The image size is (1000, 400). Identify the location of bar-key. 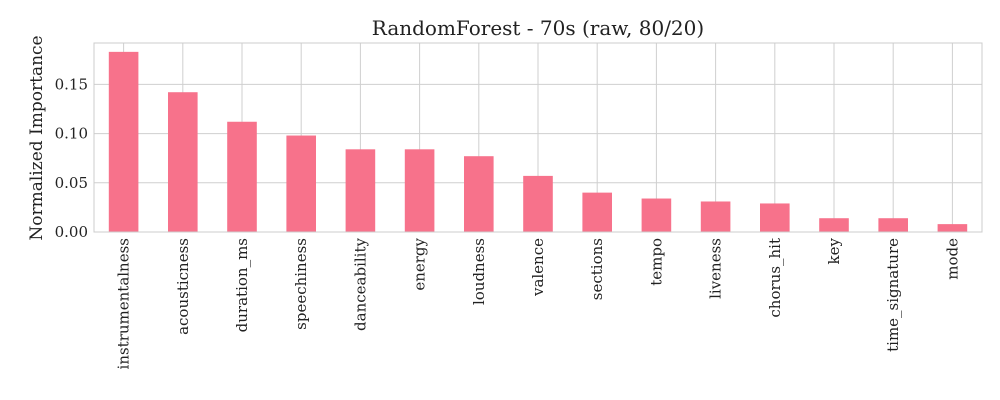
(834, 225).